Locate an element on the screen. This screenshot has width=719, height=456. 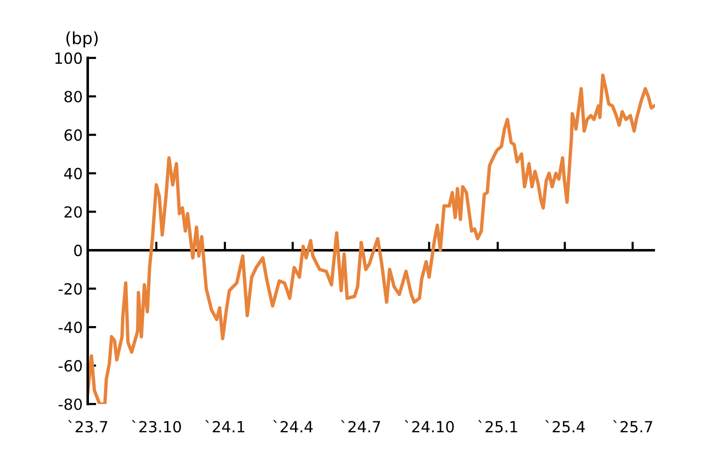
x-tick-label: `25.4 is located at coordinates (565, 426).